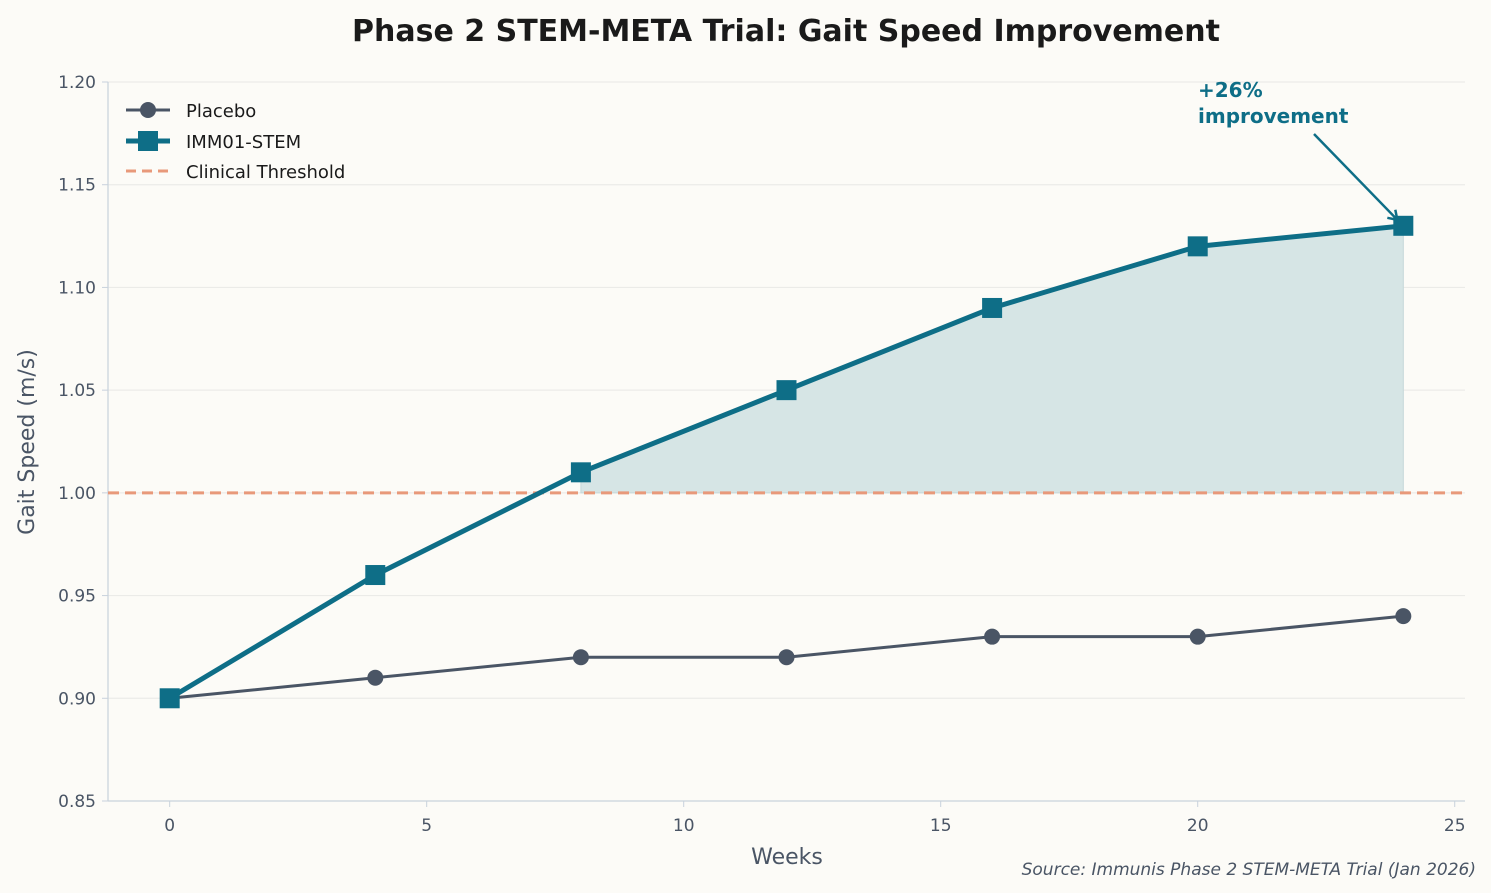 This screenshot has height=893, width=1491. I want to click on x-tick-label: 25, so click(1455, 826).